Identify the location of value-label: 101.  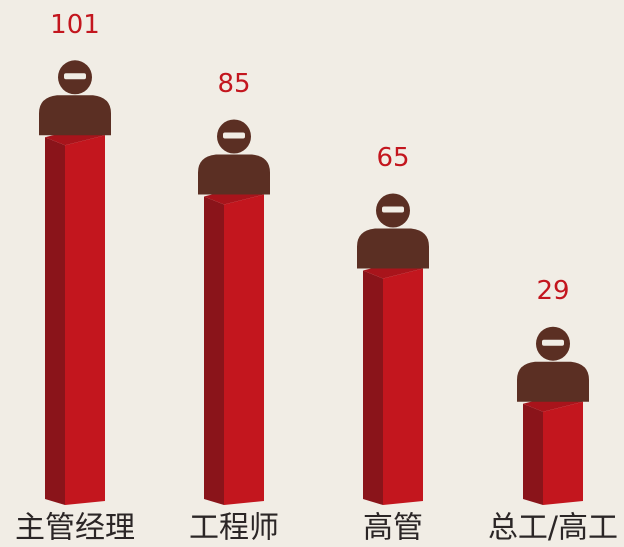
(75, 25).